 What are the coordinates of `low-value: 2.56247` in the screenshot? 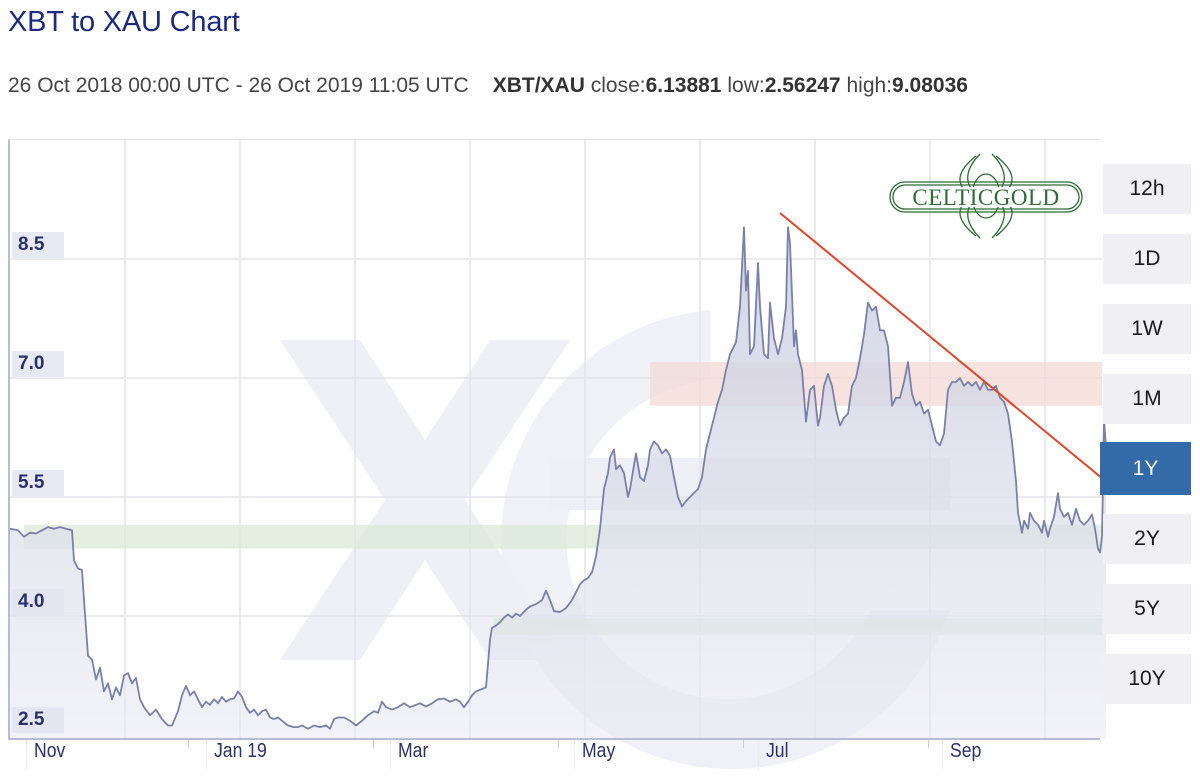 It's located at (802, 85).